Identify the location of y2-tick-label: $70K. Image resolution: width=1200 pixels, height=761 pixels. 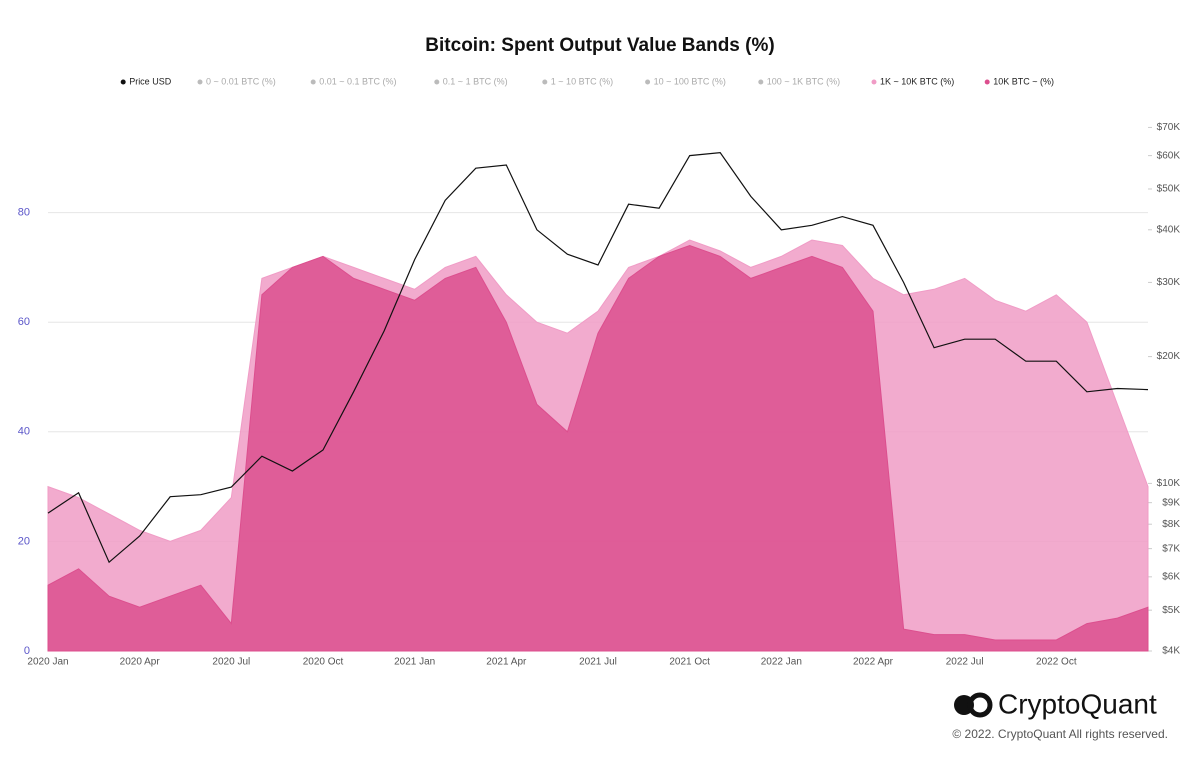
(1169, 127).